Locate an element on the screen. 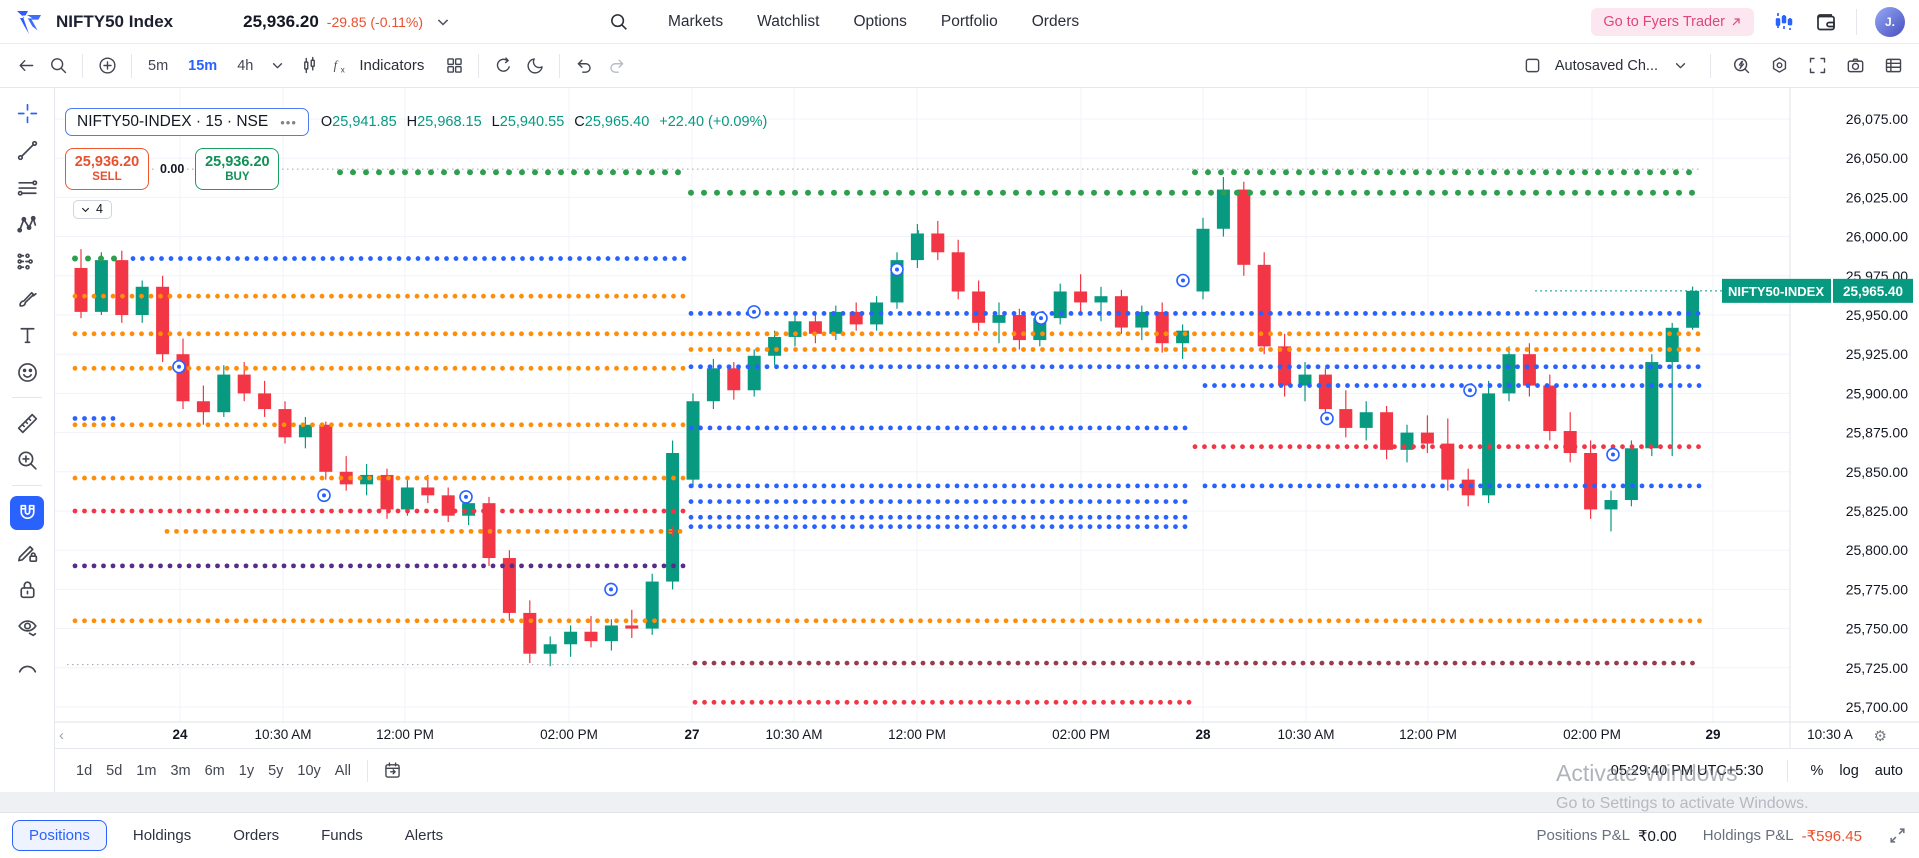  timeframe-5m: 5m is located at coordinates (158, 65).